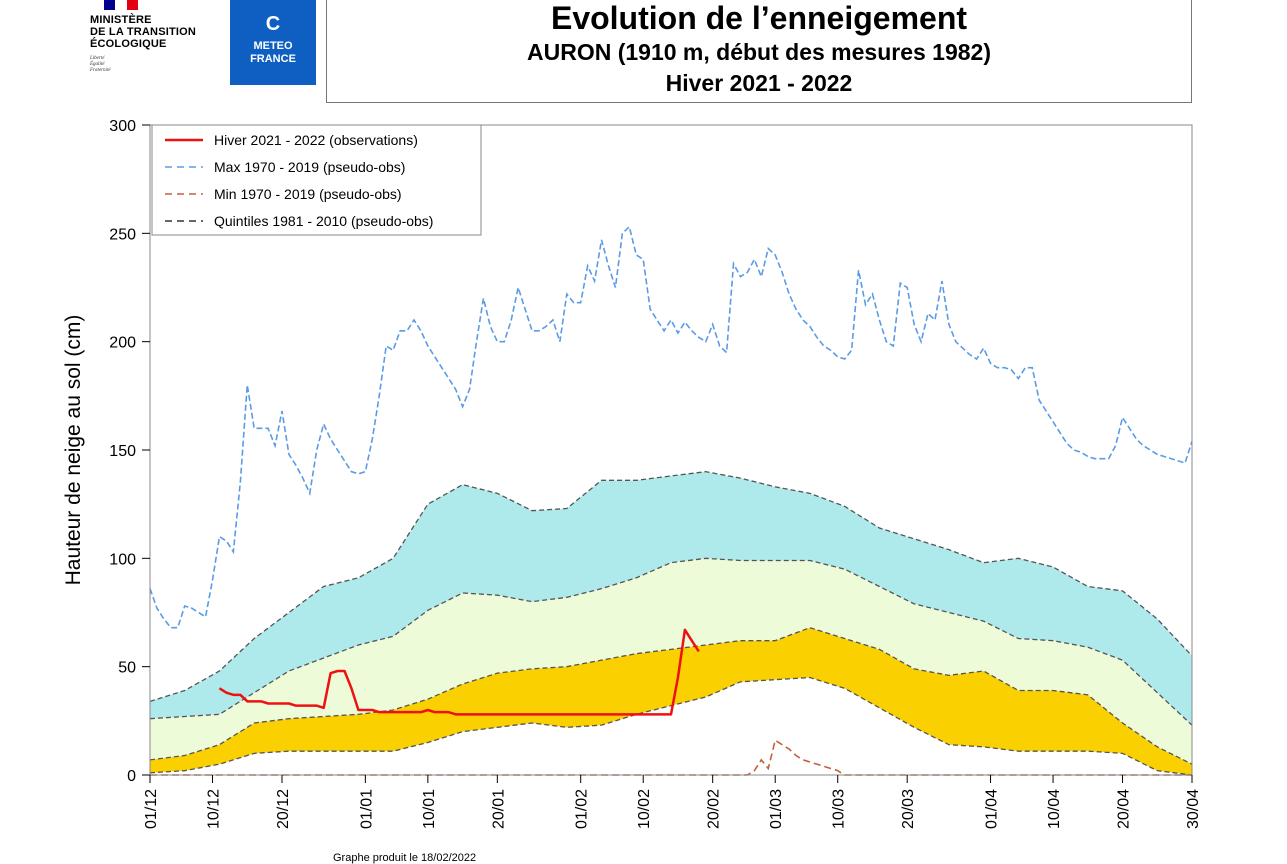  What do you see at coordinates (132, 5) in the screenshot?
I see `flag-red-stripe` at bounding box center [132, 5].